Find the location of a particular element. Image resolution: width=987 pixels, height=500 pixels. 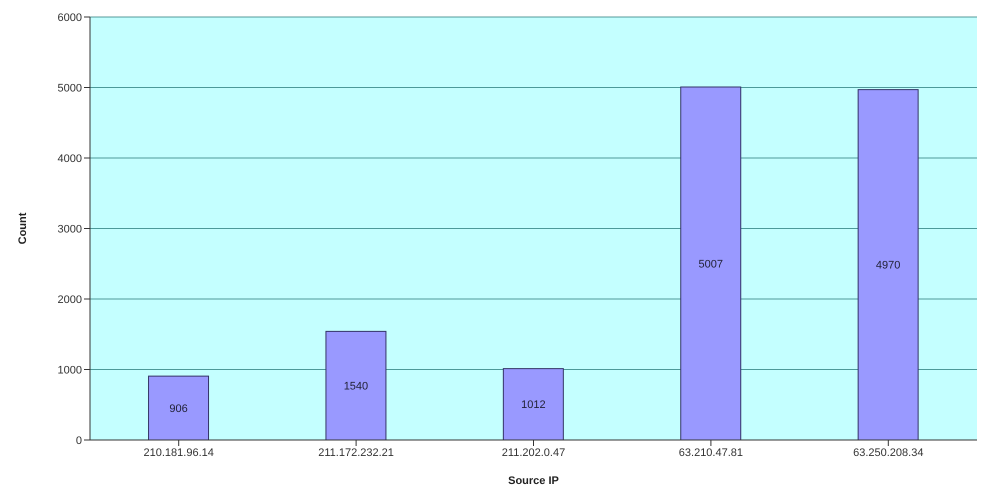

x-tick-label: 211.202.0.47 is located at coordinates (534, 452).